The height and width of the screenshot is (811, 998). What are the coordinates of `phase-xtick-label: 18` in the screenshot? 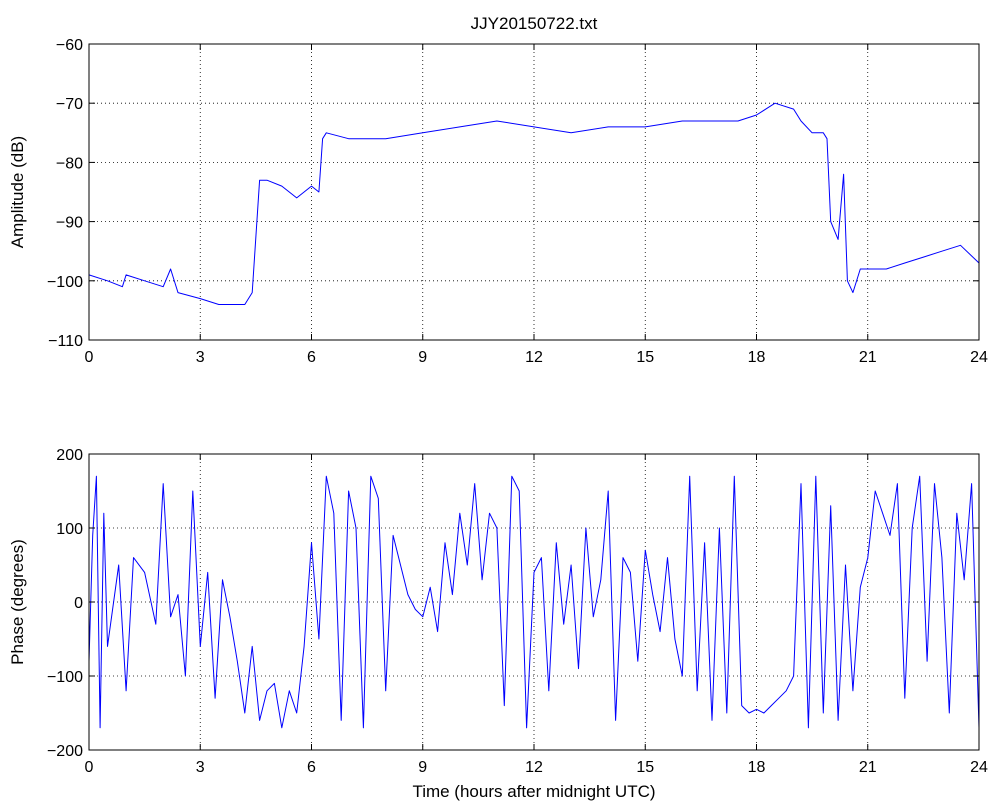 It's located at (757, 767).